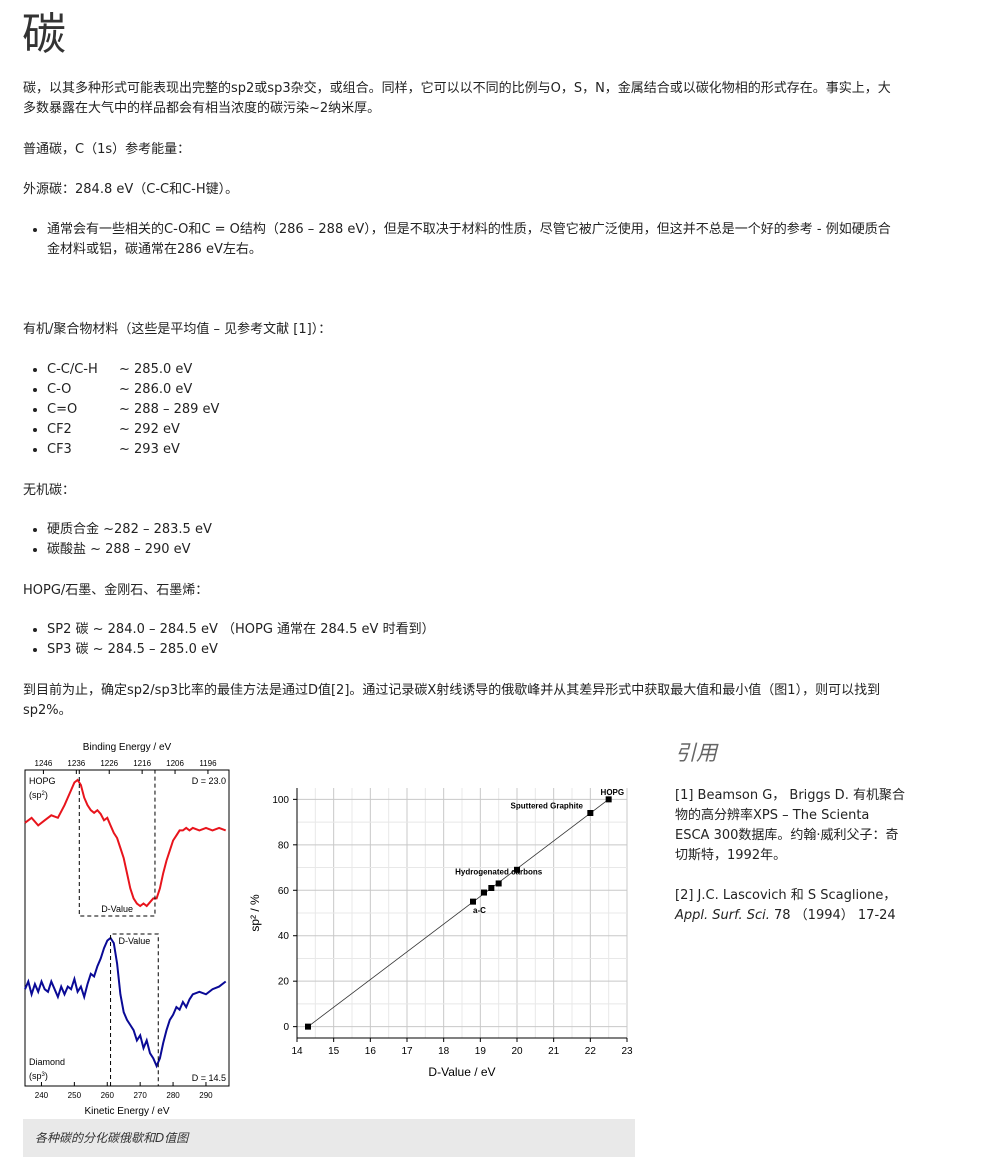 This screenshot has width=998, height=1176. I want to click on point-annotation: HOPG, so click(613, 792).